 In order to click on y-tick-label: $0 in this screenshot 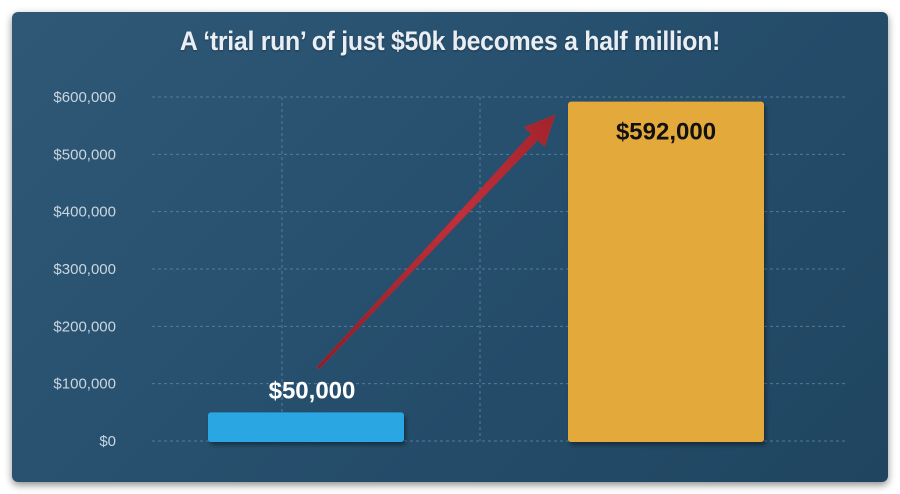, I will do `click(107, 441)`.